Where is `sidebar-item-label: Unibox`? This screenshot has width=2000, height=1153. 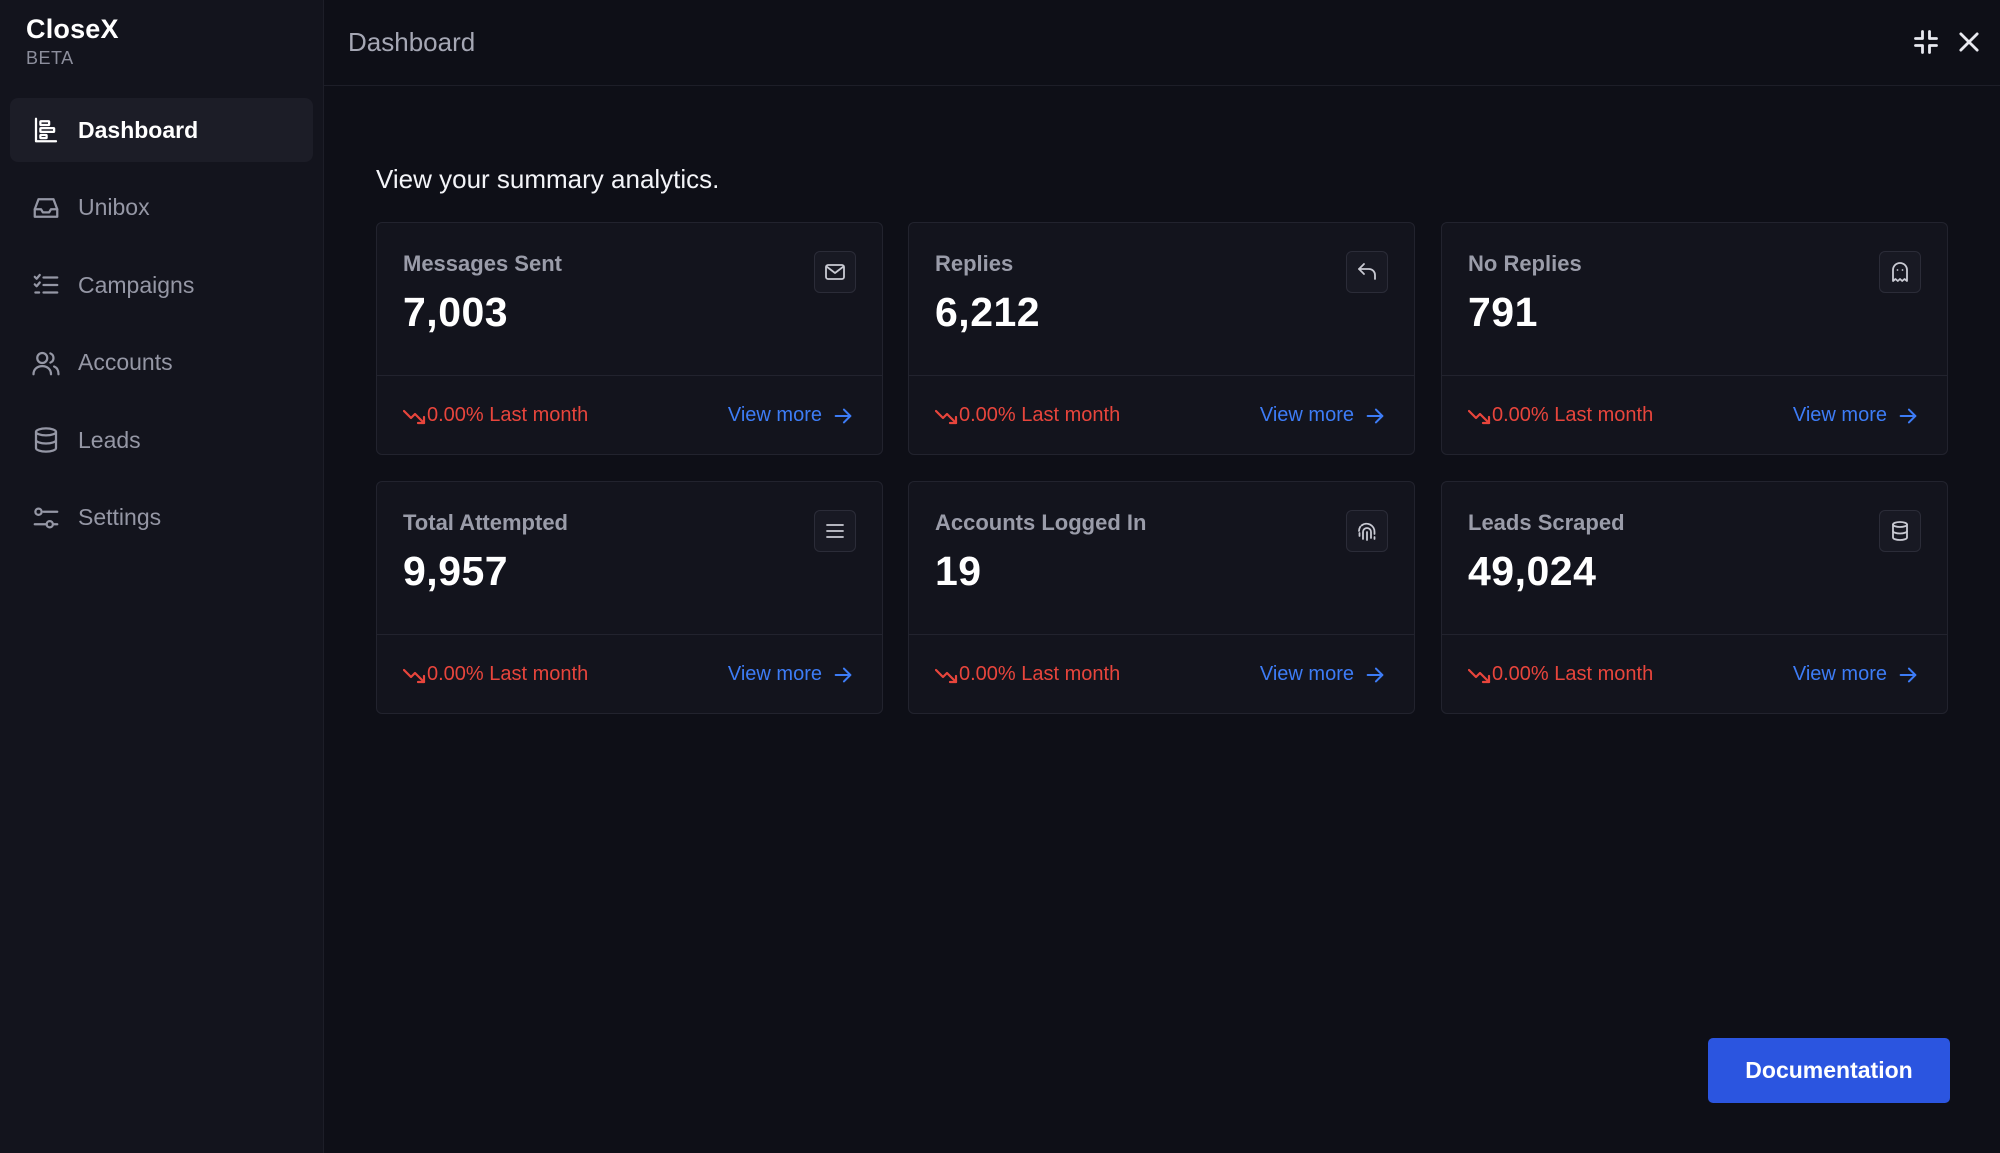
sidebar-item-label: Unibox is located at coordinates (114, 207).